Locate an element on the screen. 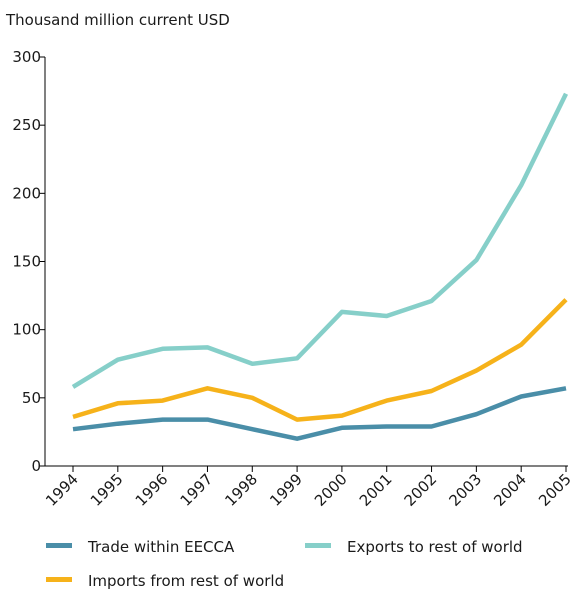 The image size is (585, 592). x-tick-label: 2000 is located at coordinates (331, 490).